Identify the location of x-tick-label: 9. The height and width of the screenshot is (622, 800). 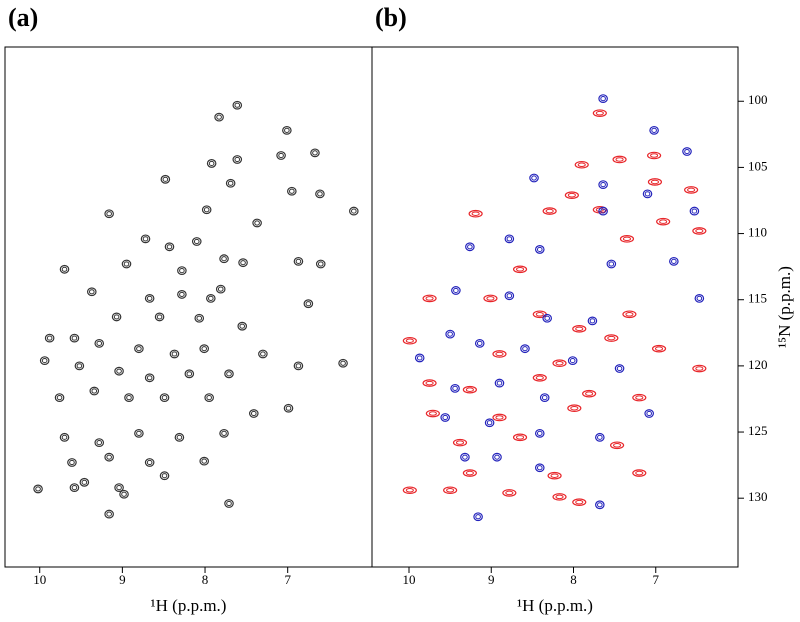
(491, 579).